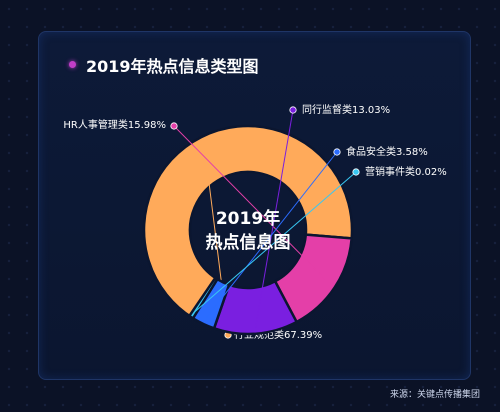  I want to click on slice-label: 同行监督类13.03%, so click(346, 109).